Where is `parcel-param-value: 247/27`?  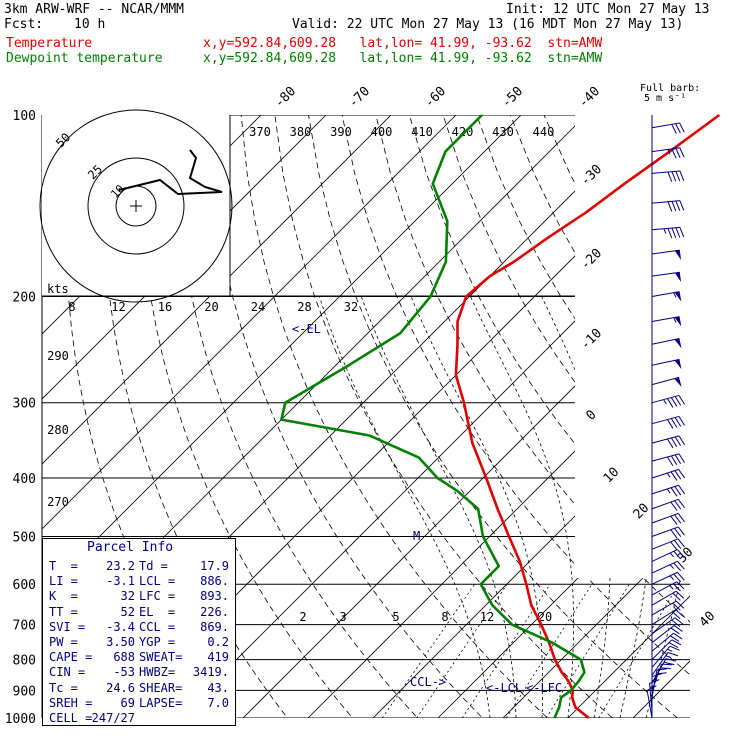 parcel-param-value: 247/27 is located at coordinates (113, 718).